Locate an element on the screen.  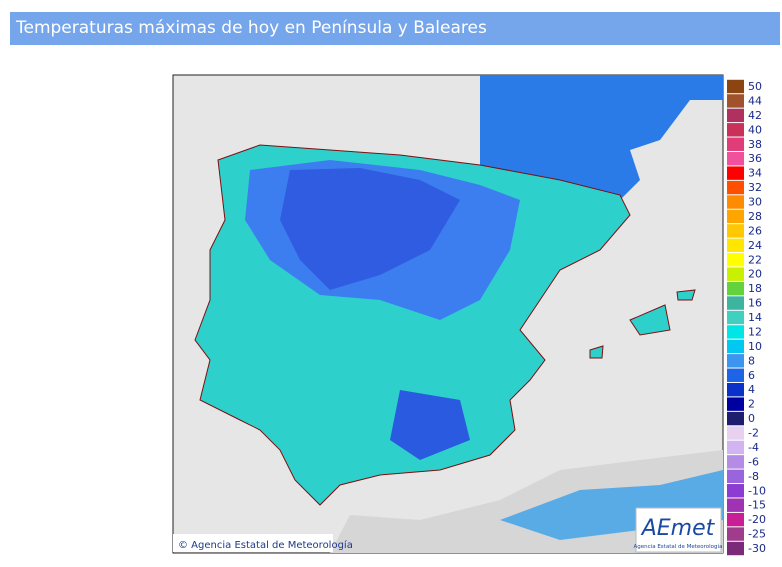
legend-label: -4 is located at coordinates (753, 447).